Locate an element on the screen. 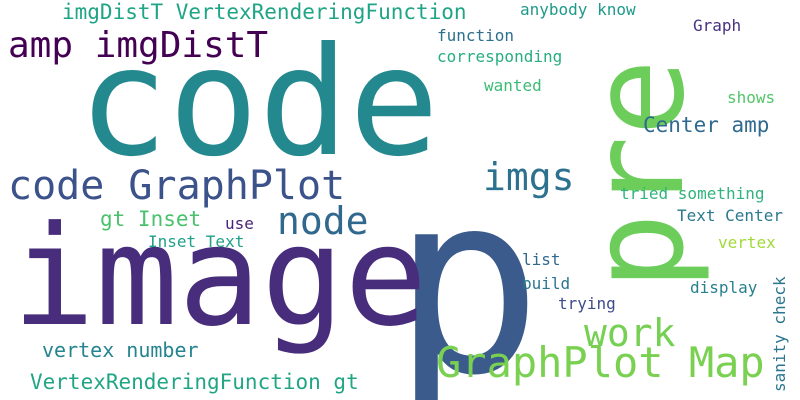  word-tried-something: tried something is located at coordinates (692, 194).